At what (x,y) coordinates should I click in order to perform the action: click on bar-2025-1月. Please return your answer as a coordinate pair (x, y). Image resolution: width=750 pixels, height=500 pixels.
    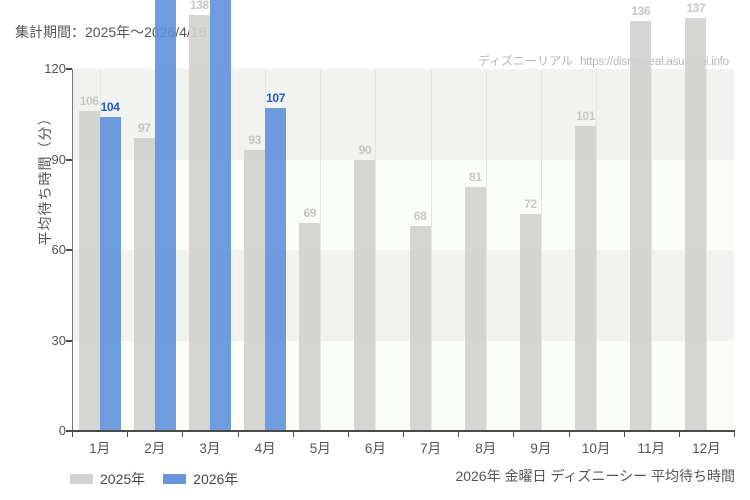
    Looking at the image, I should click on (89, 271).